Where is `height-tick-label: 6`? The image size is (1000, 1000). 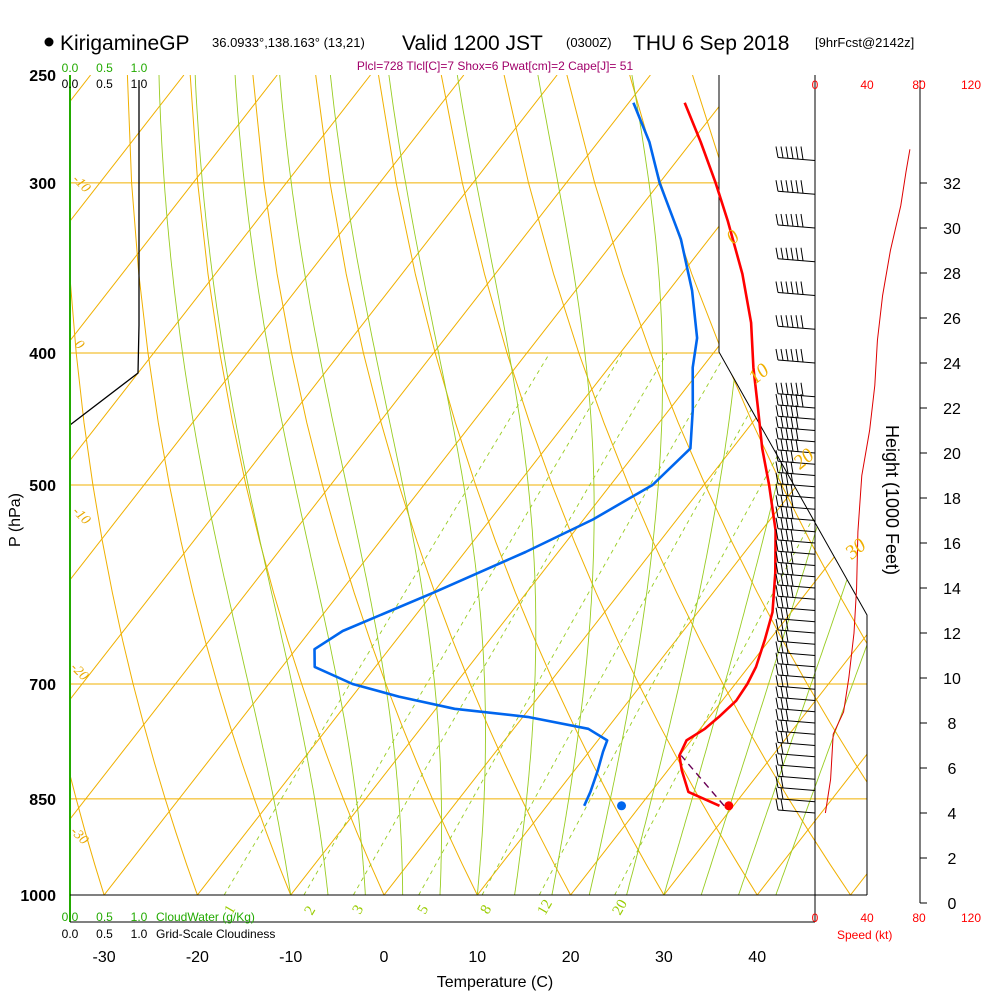
height-tick-label: 6 is located at coordinates (952, 769).